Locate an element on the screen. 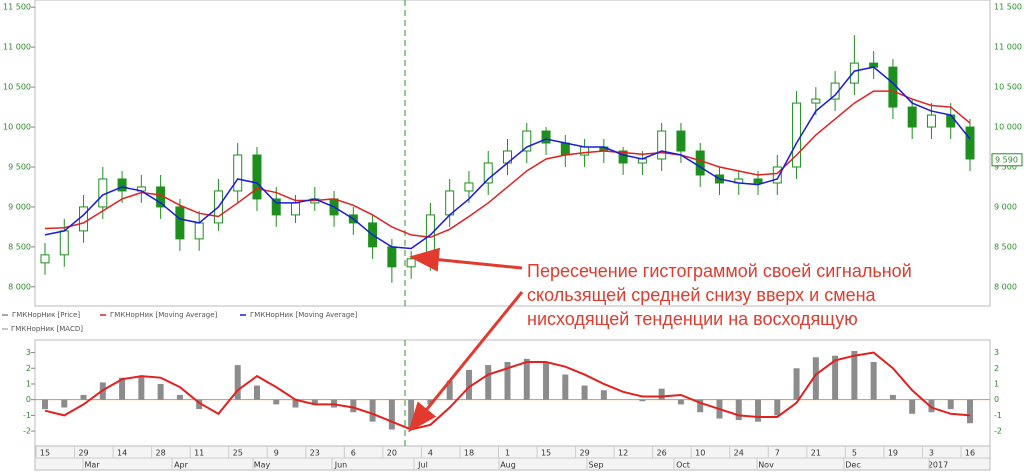  month-label: Jun is located at coordinates (341, 465).